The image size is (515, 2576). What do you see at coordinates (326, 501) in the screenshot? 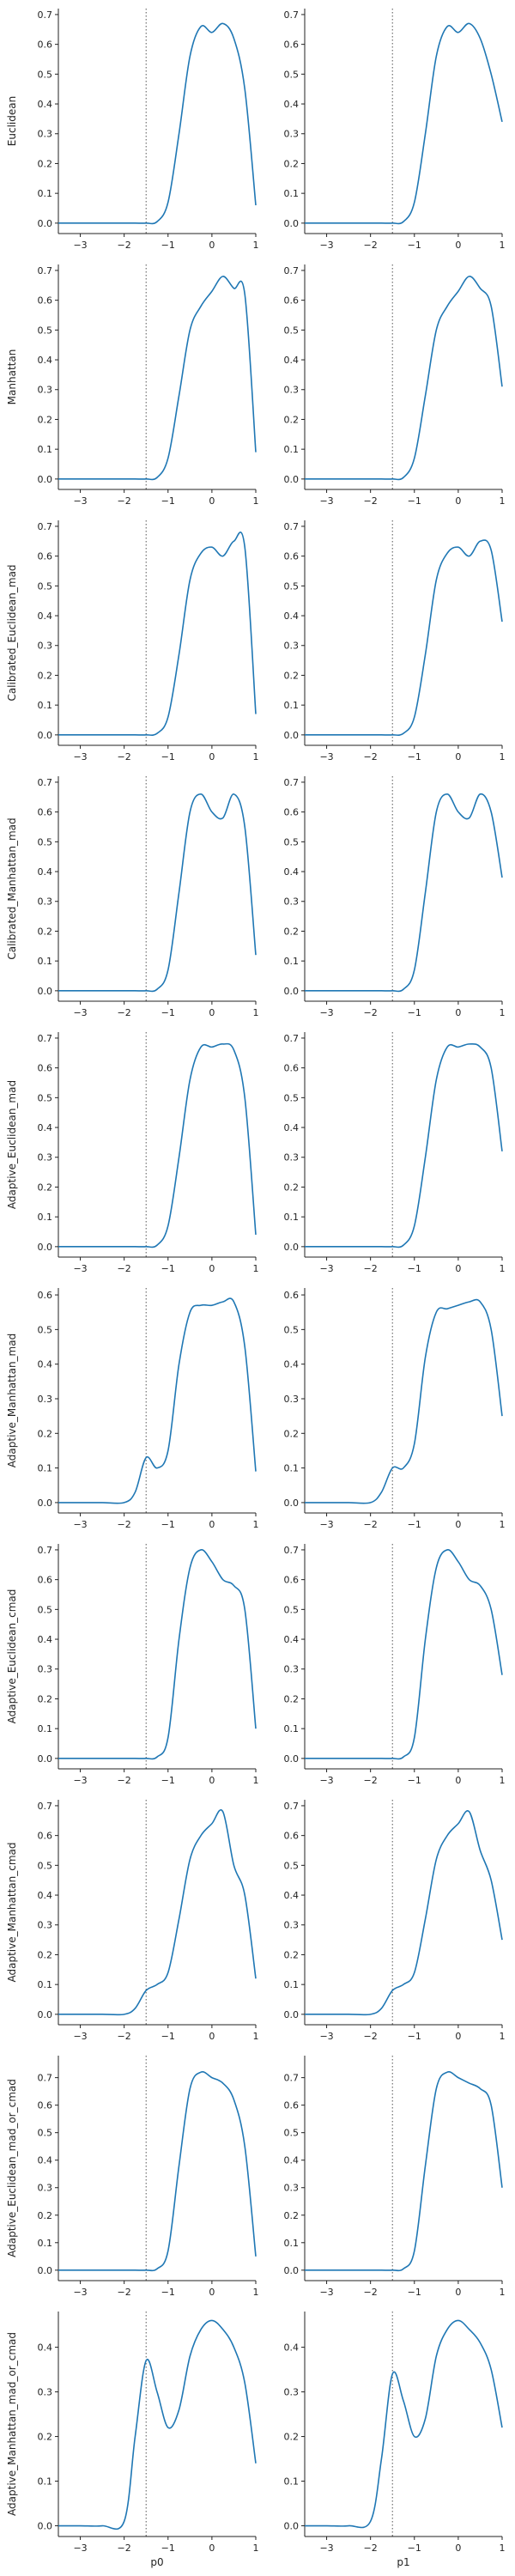
I see `x-tick-label-r1-c1-0: −3` at bounding box center [326, 501].